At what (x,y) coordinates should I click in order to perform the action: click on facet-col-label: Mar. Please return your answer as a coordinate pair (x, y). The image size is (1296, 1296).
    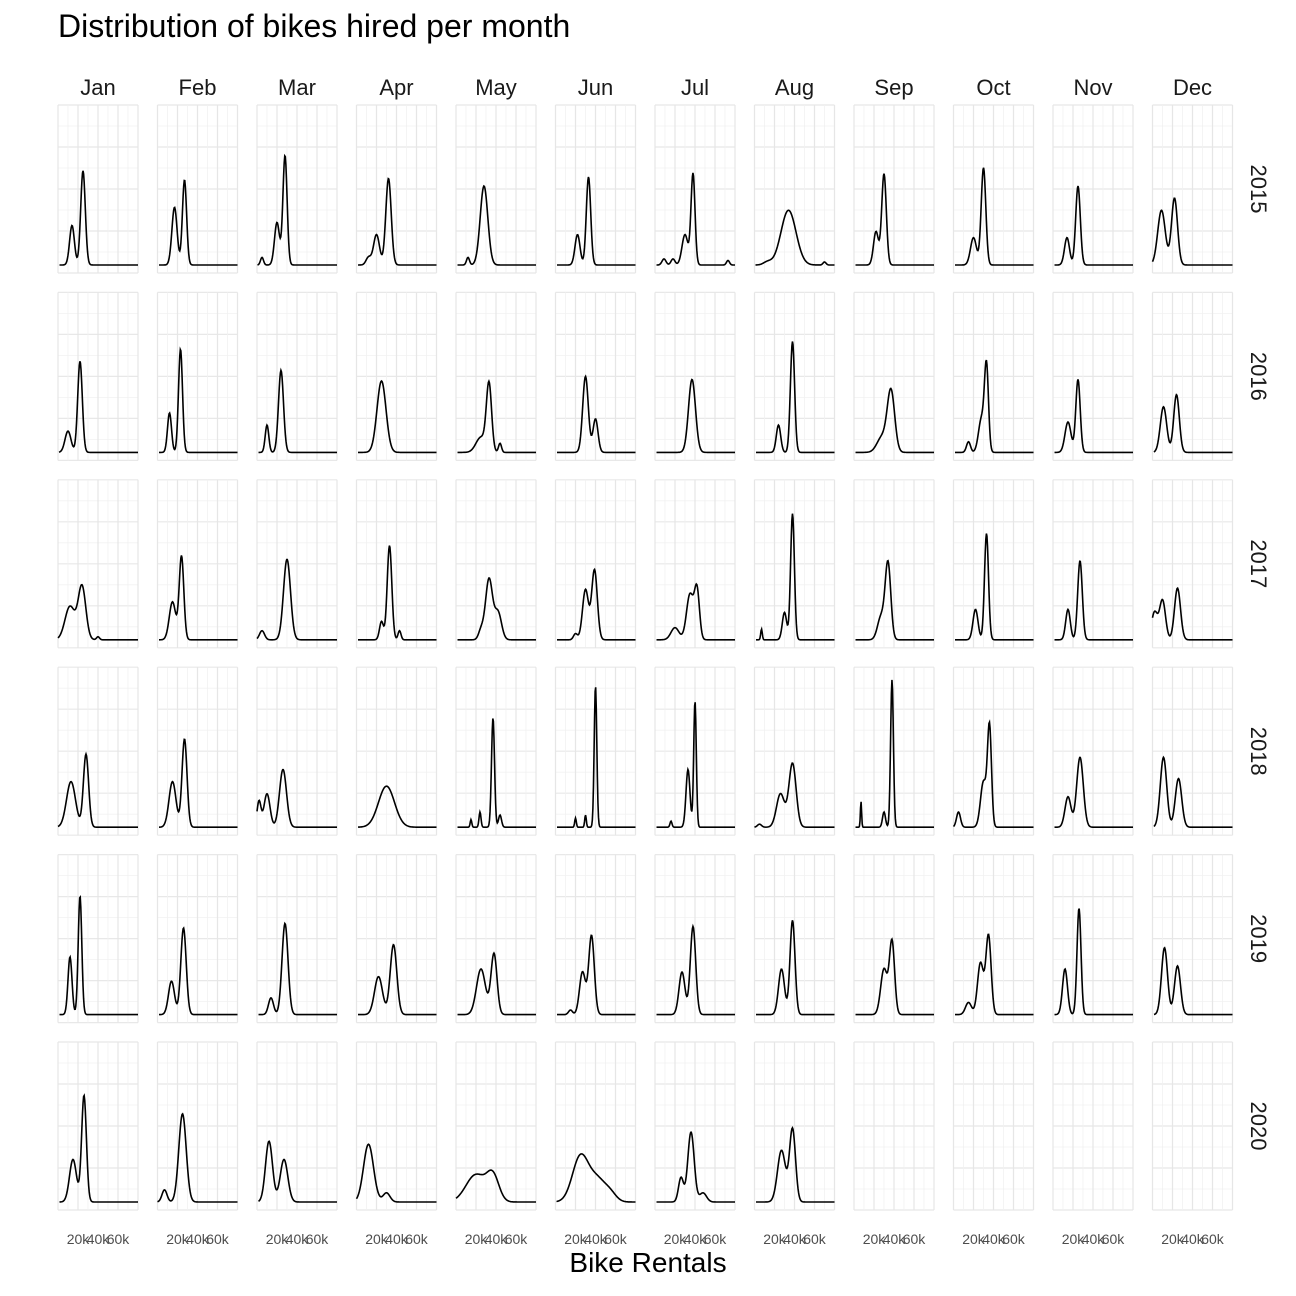
    Looking at the image, I should click on (297, 87).